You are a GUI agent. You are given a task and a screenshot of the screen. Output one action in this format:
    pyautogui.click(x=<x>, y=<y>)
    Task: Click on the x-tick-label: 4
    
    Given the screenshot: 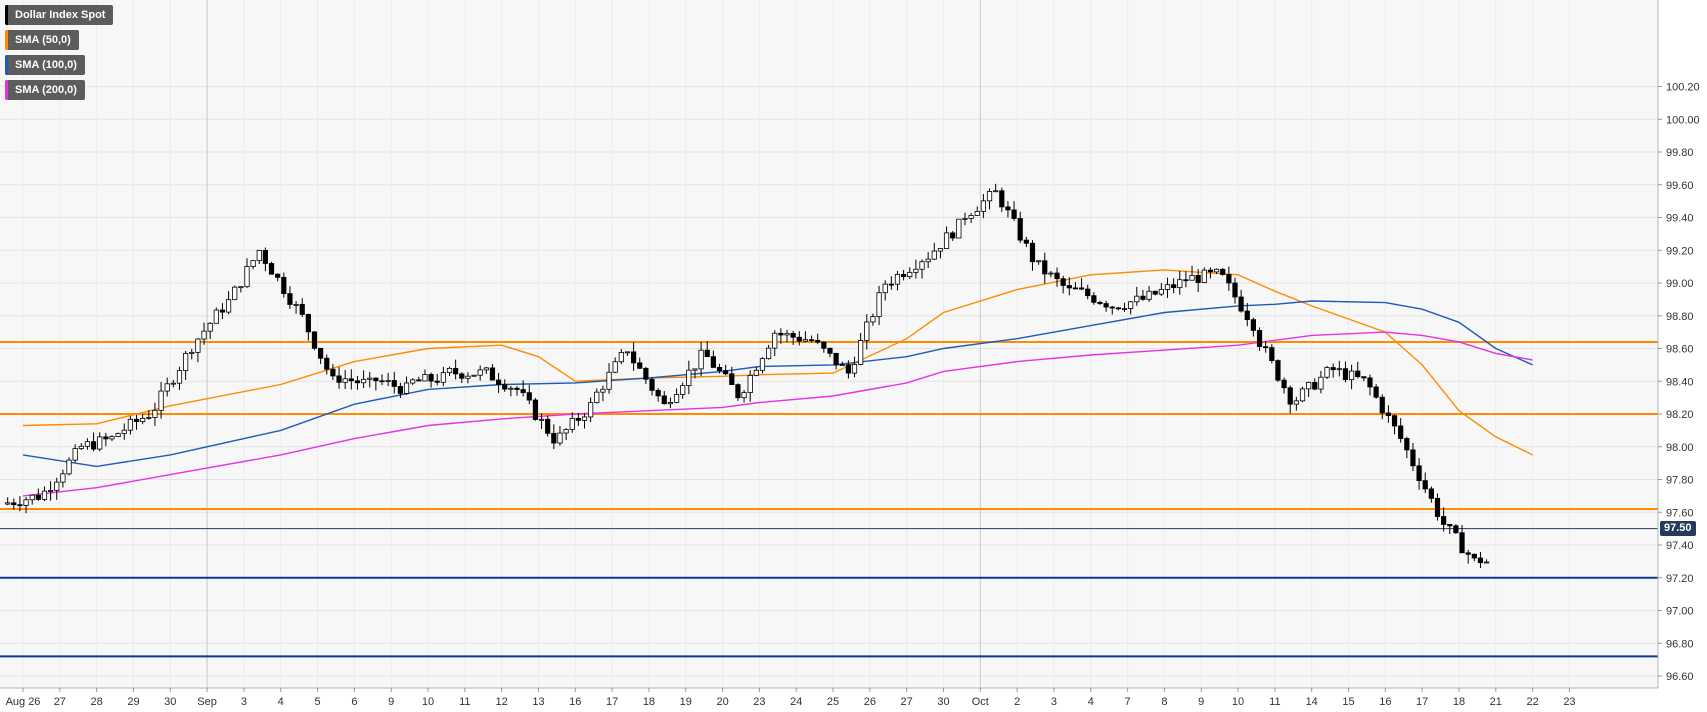 What is the action you would take?
    pyautogui.click(x=281, y=702)
    